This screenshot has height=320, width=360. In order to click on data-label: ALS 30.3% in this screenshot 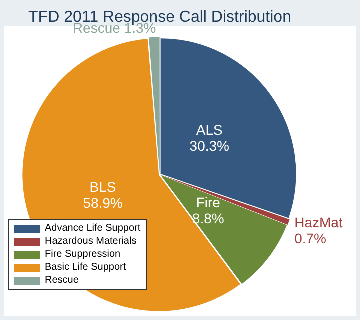, I will do `click(210, 138)`.